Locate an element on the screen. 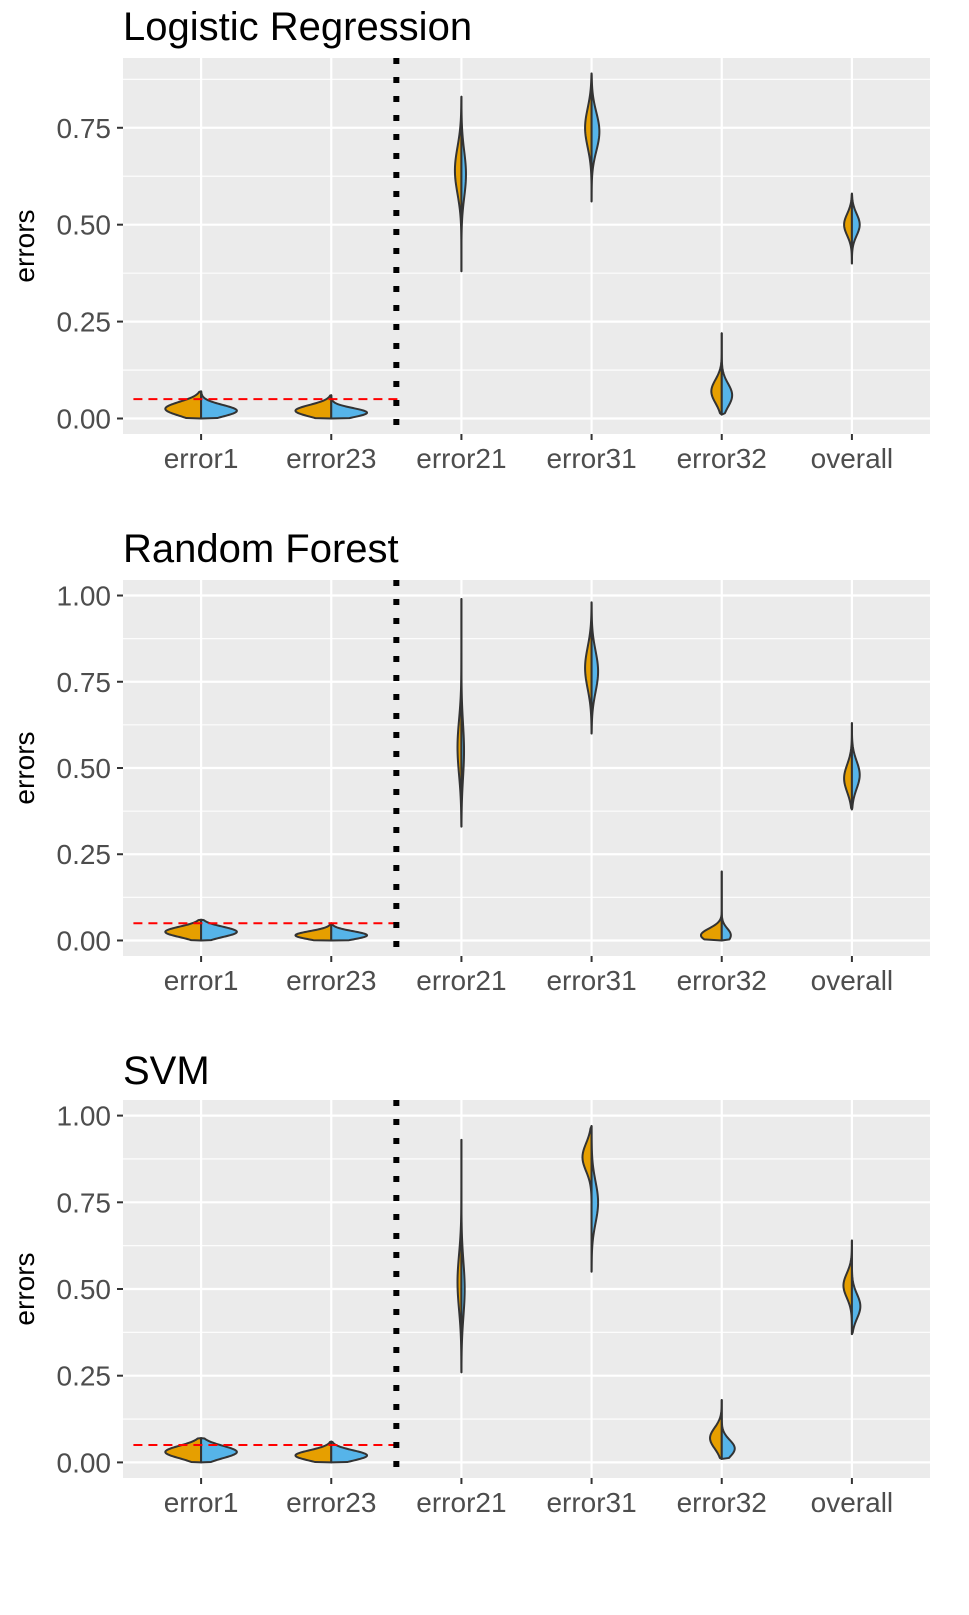  panel-svm-y-axis-title: errors is located at coordinates (24, 1288).